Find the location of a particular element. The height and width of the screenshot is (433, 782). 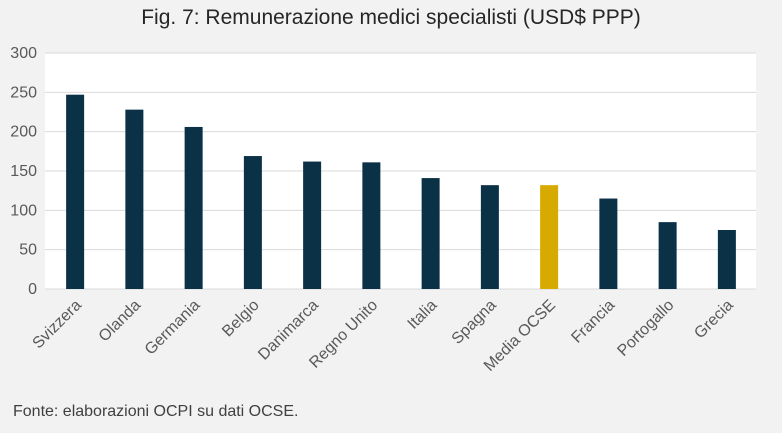

y-axis-ticks: 0 50 100 150 200 250 300 is located at coordinates (23, 171).